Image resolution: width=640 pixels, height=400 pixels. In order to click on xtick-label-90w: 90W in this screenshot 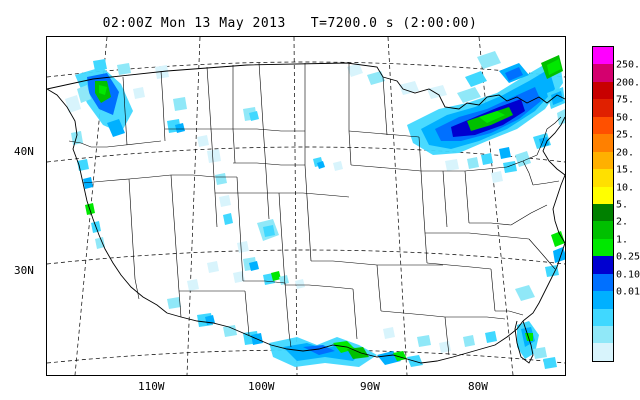, I will do `click(370, 386)`.